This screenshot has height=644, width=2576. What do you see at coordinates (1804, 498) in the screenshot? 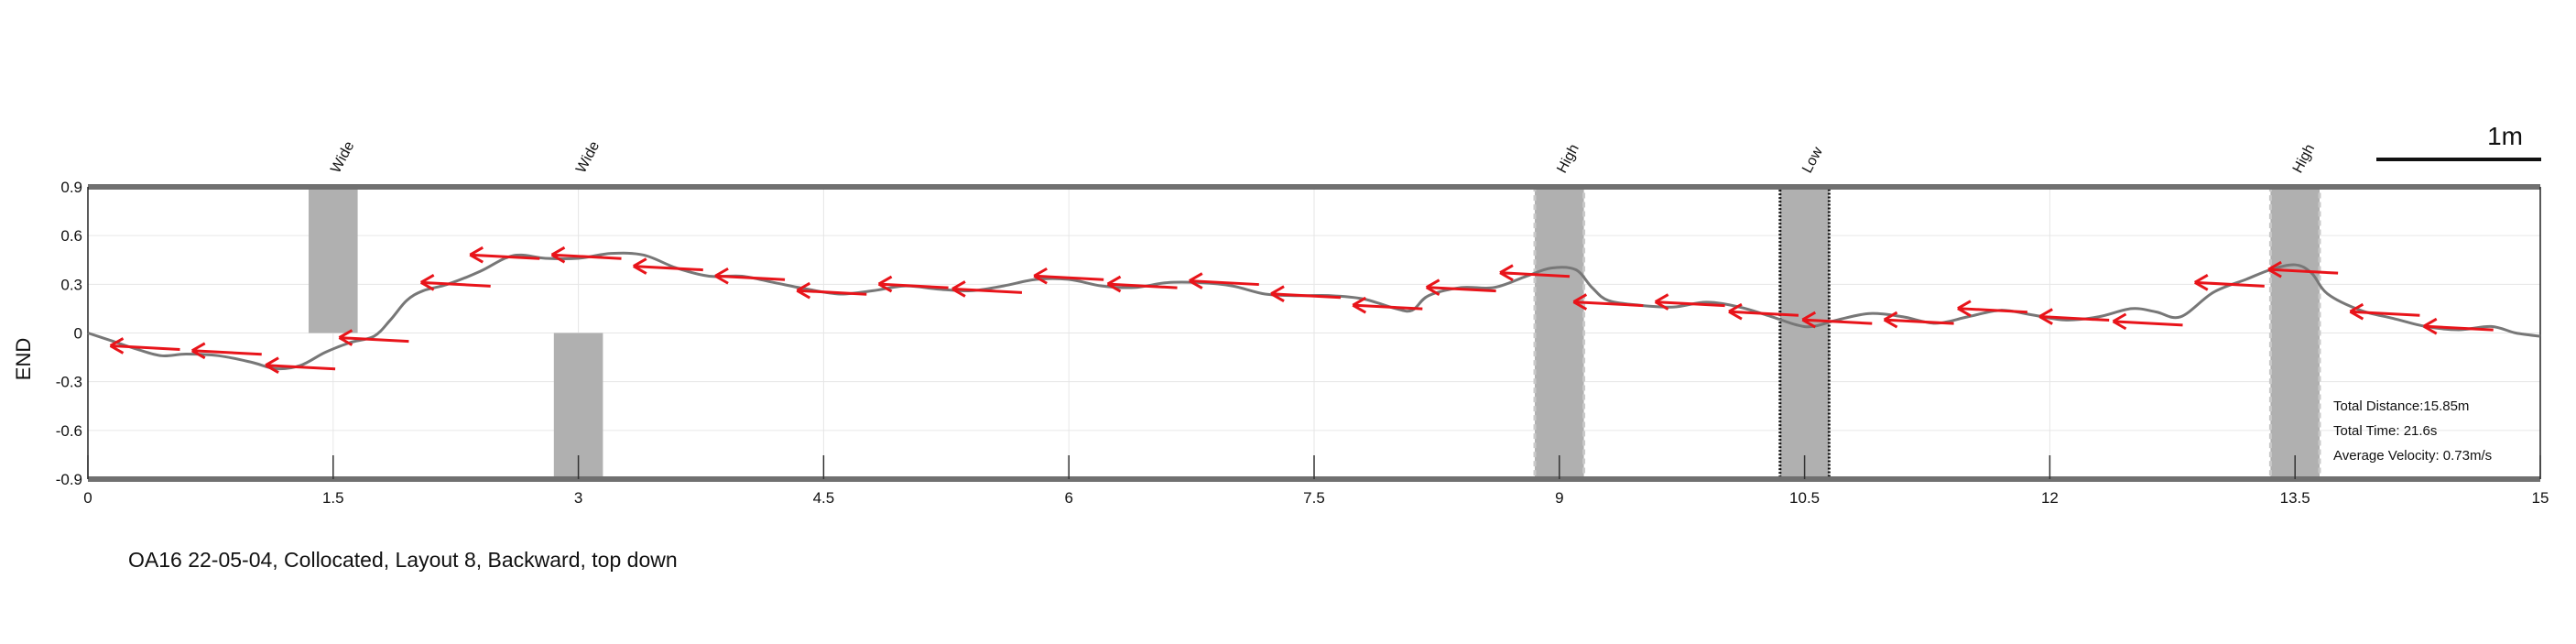
I see `x-tick-label: 10.5` at bounding box center [1804, 498].